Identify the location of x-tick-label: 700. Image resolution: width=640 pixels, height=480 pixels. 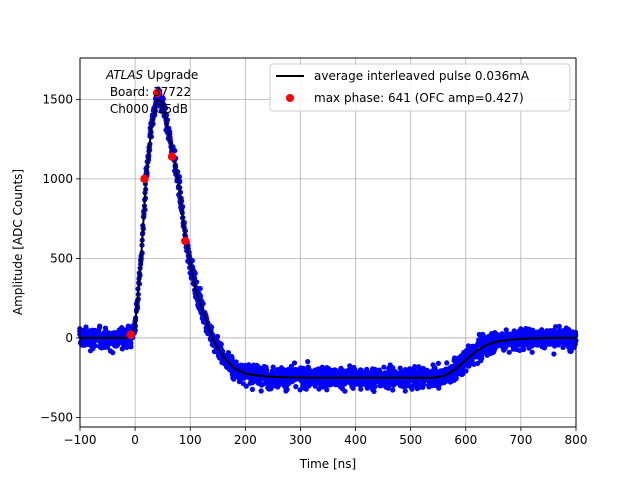
(520, 440).